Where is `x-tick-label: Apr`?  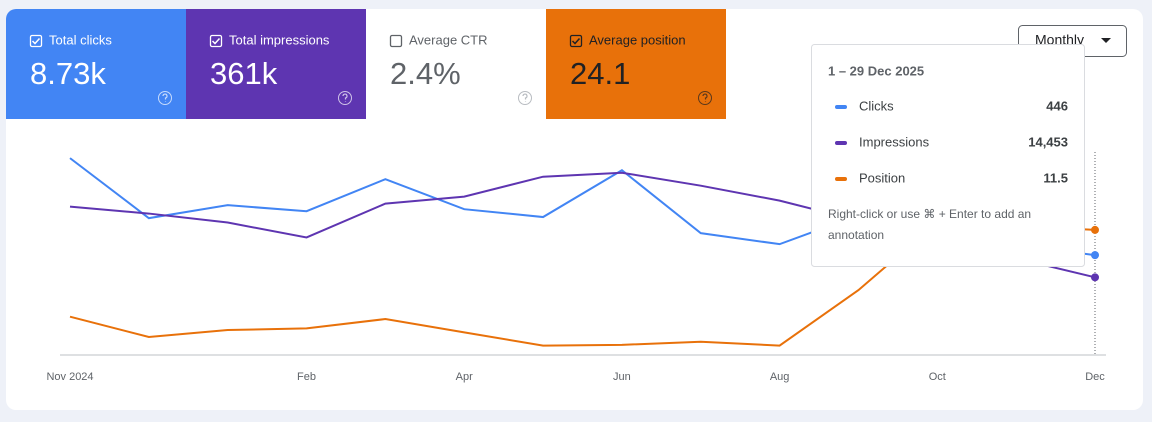 x-tick-label: Apr is located at coordinates (464, 377).